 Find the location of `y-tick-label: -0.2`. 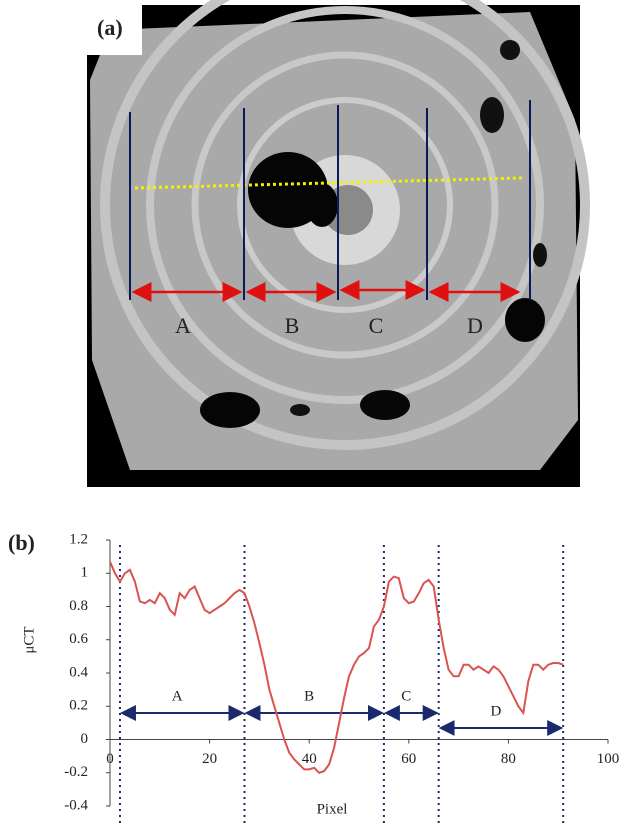

y-tick-label: -0.2 is located at coordinates (76, 772).